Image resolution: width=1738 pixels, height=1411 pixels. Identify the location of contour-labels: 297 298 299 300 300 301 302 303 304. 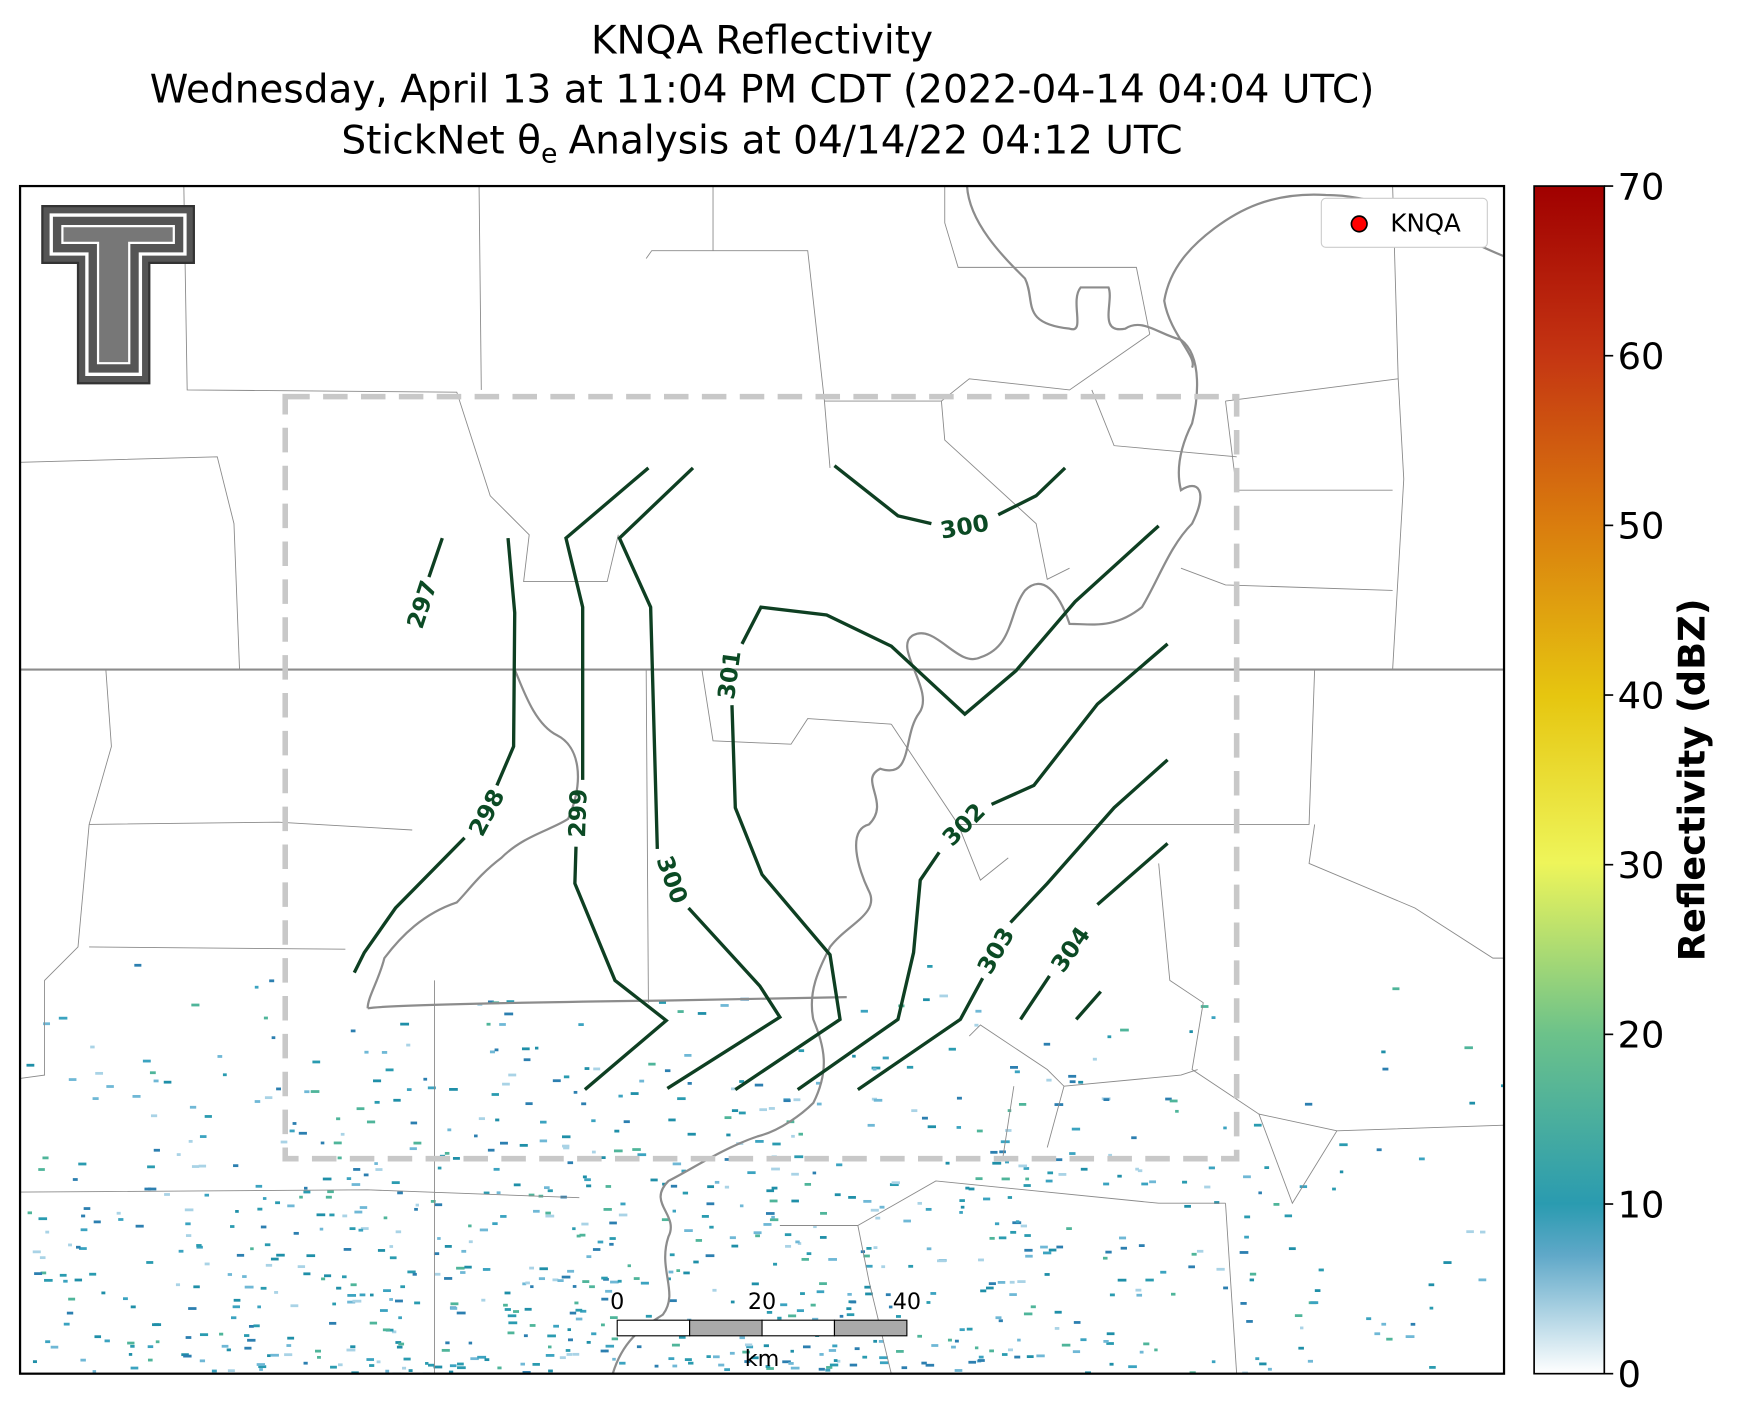
(748, 744).